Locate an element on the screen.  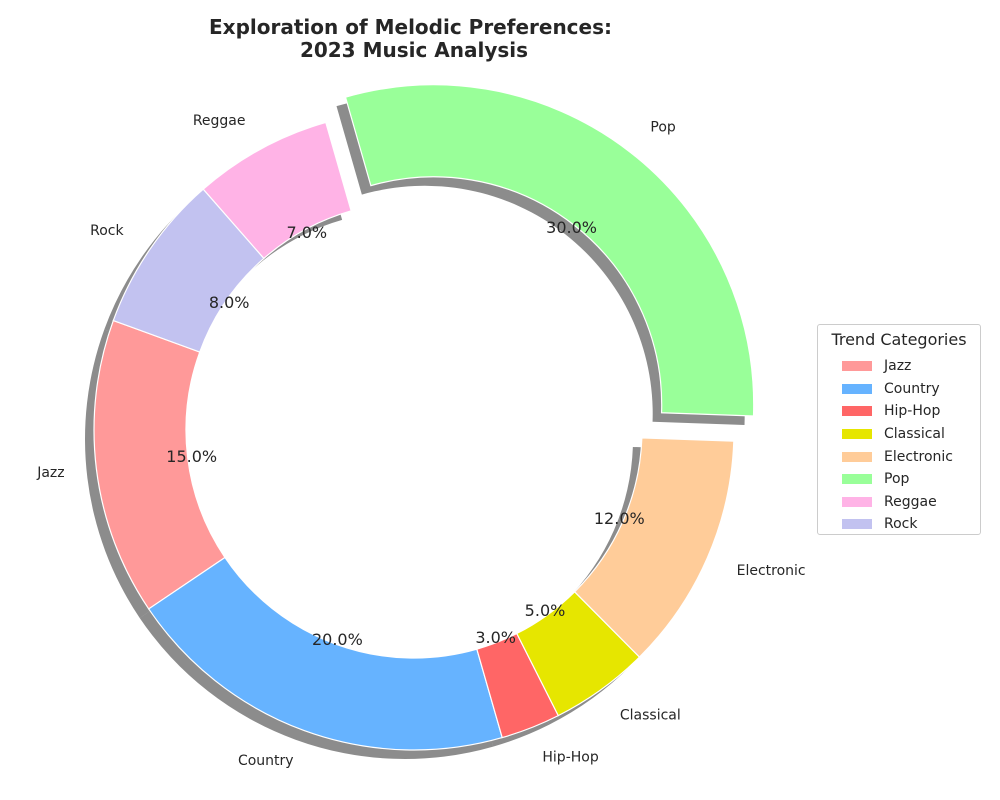
legend-label-electronic: Electronic is located at coordinates (919, 456).